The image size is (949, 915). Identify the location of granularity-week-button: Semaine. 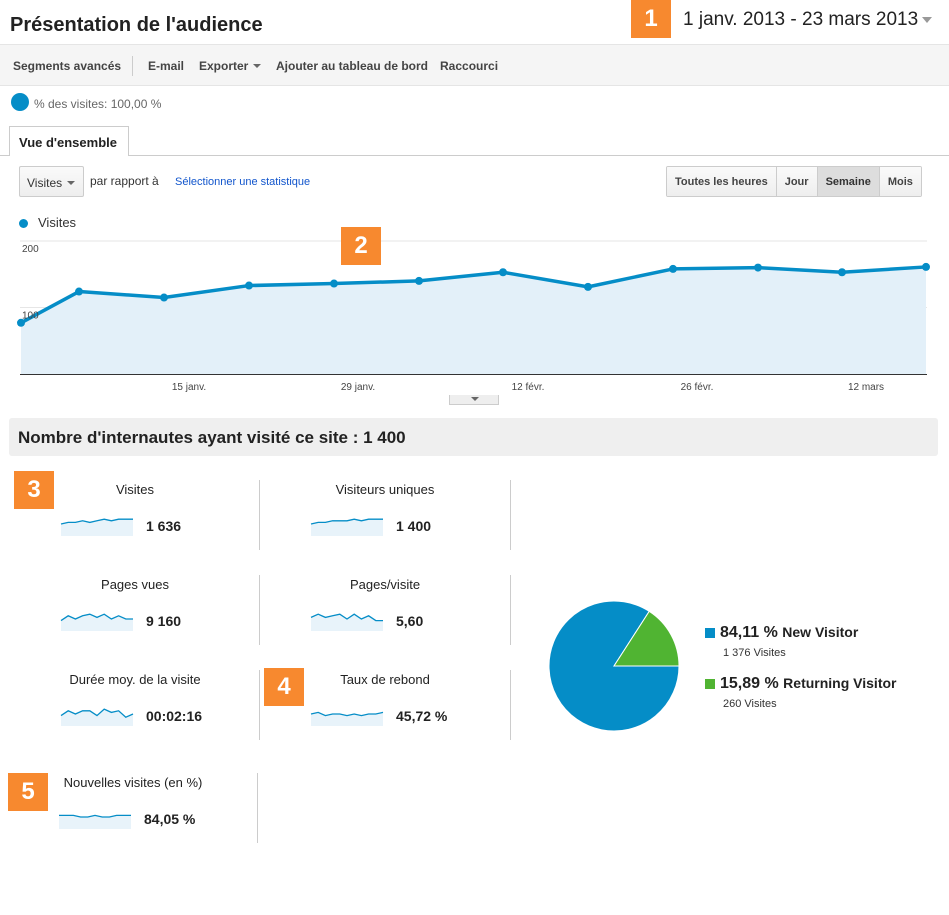
(847, 181).